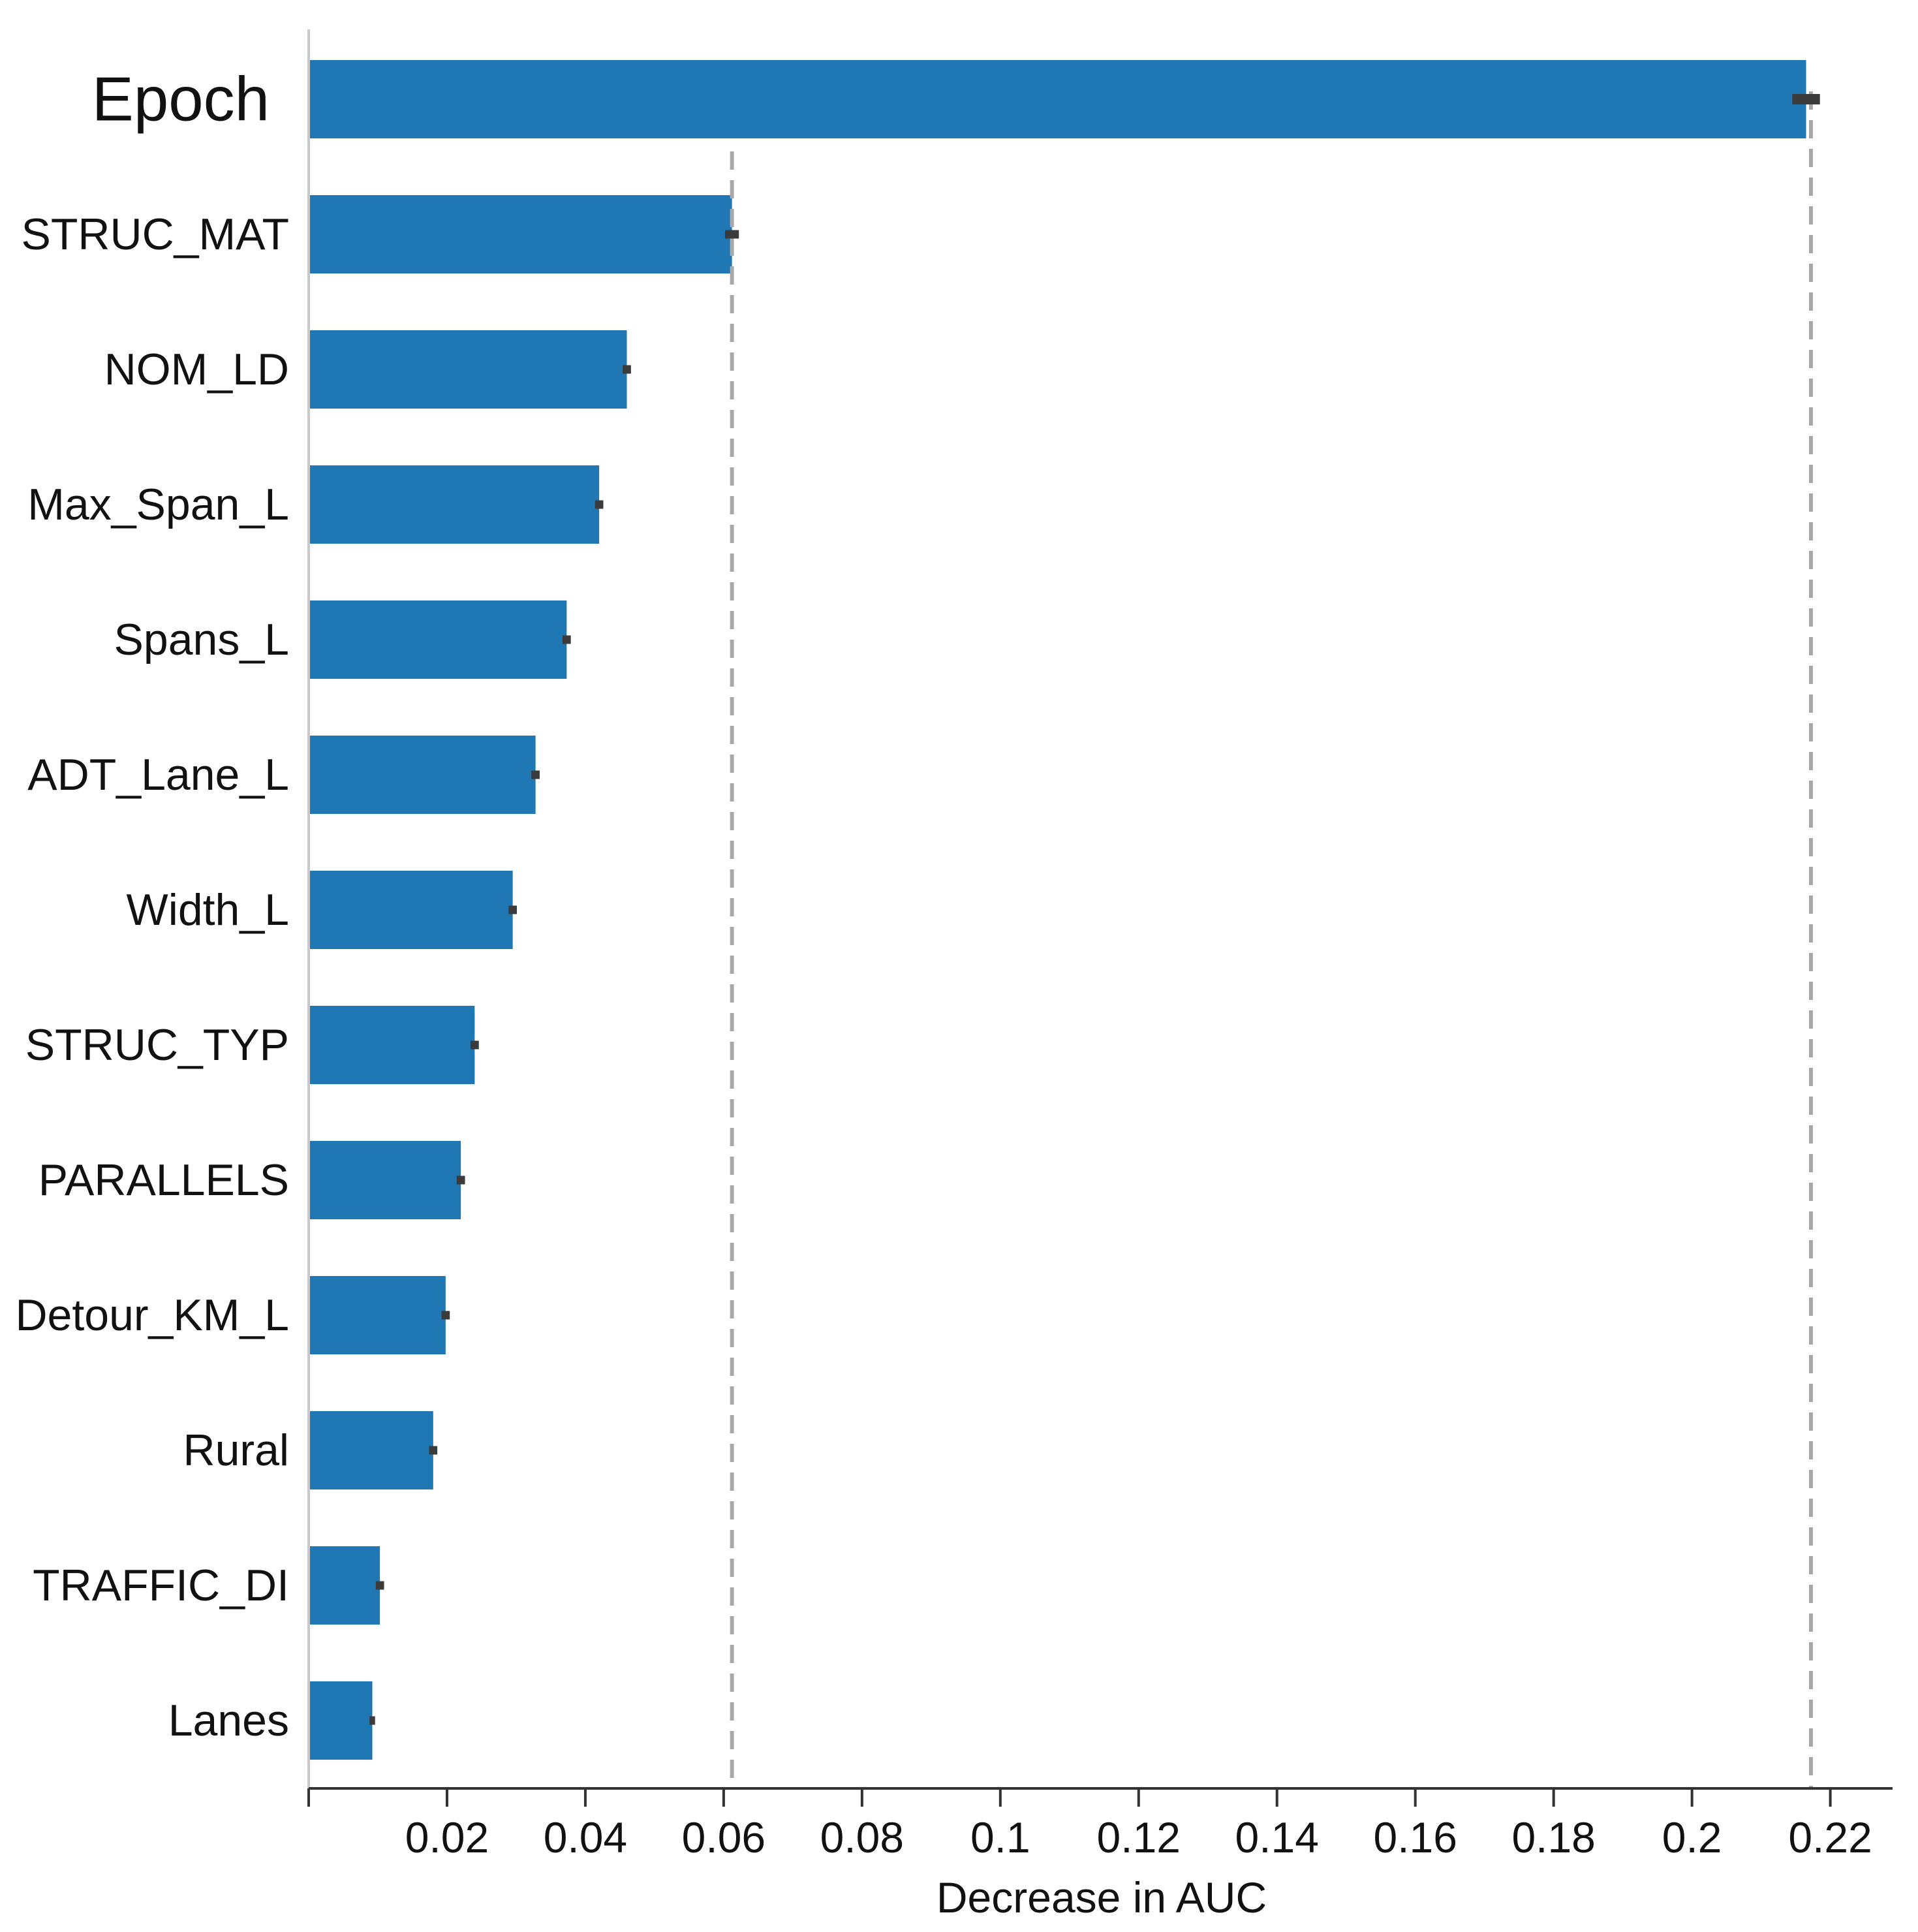 Image resolution: width=1918 pixels, height=1932 pixels. What do you see at coordinates (1692, 1837) in the screenshot?
I see `x-tick-label-10: 0.2` at bounding box center [1692, 1837].